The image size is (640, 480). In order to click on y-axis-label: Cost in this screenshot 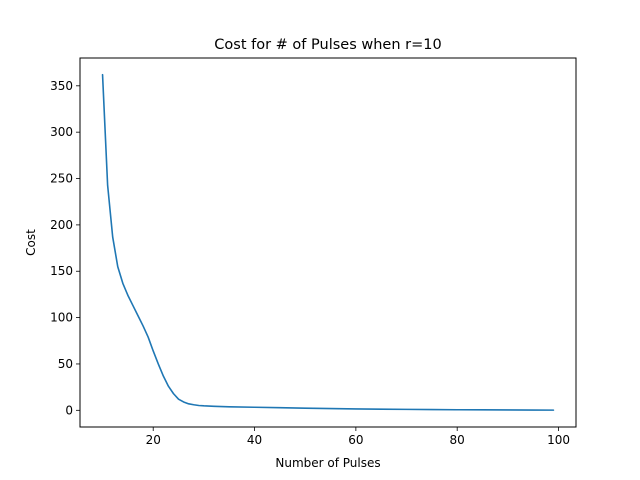, I will do `click(31, 242)`.